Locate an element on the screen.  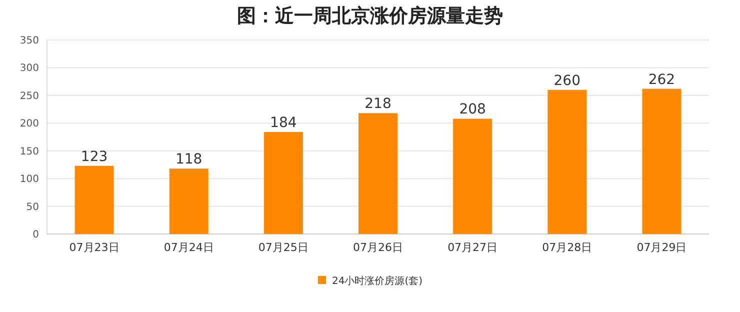
x-tick-label: 07月26日 is located at coordinates (378, 247).